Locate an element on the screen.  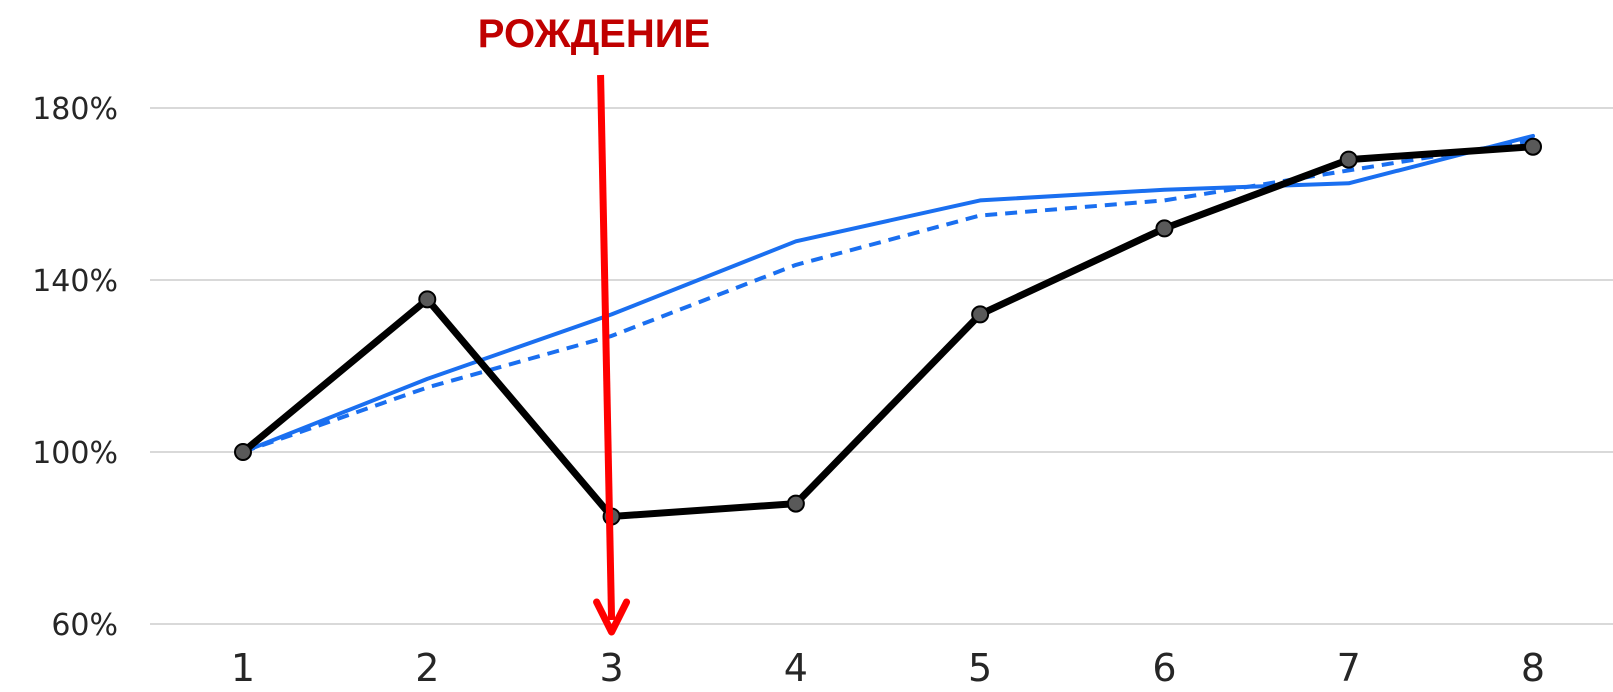
y-tick-label: 100% is located at coordinates (75, 453).